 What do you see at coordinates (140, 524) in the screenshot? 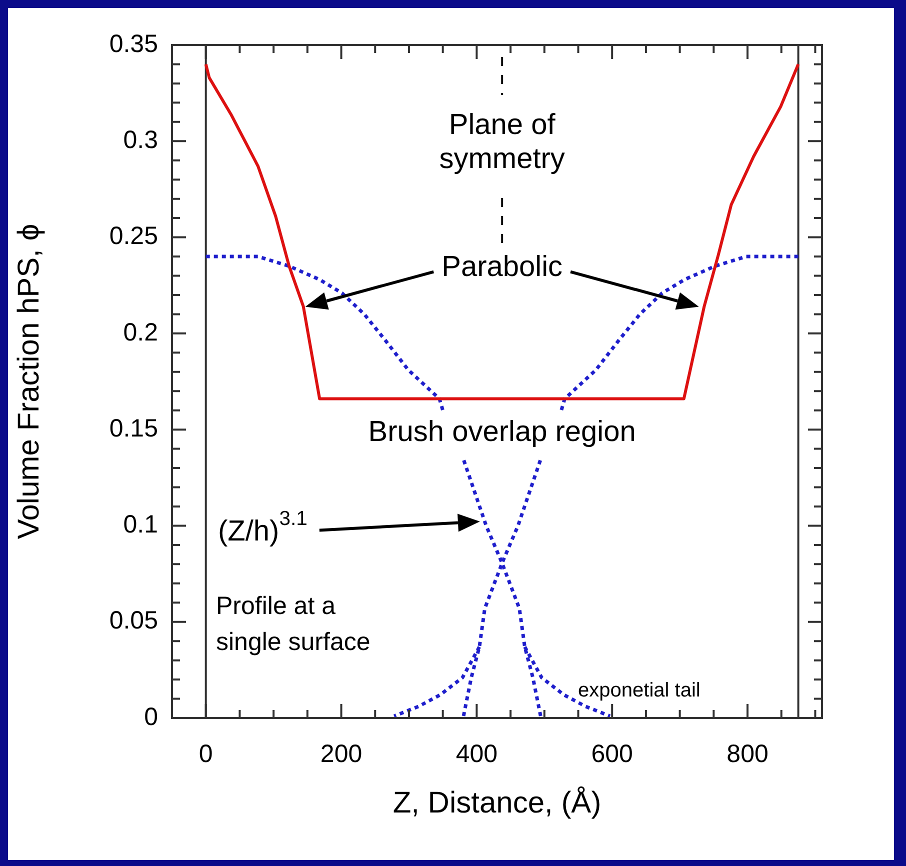
I see `y-tick-label: 0.1` at bounding box center [140, 524].